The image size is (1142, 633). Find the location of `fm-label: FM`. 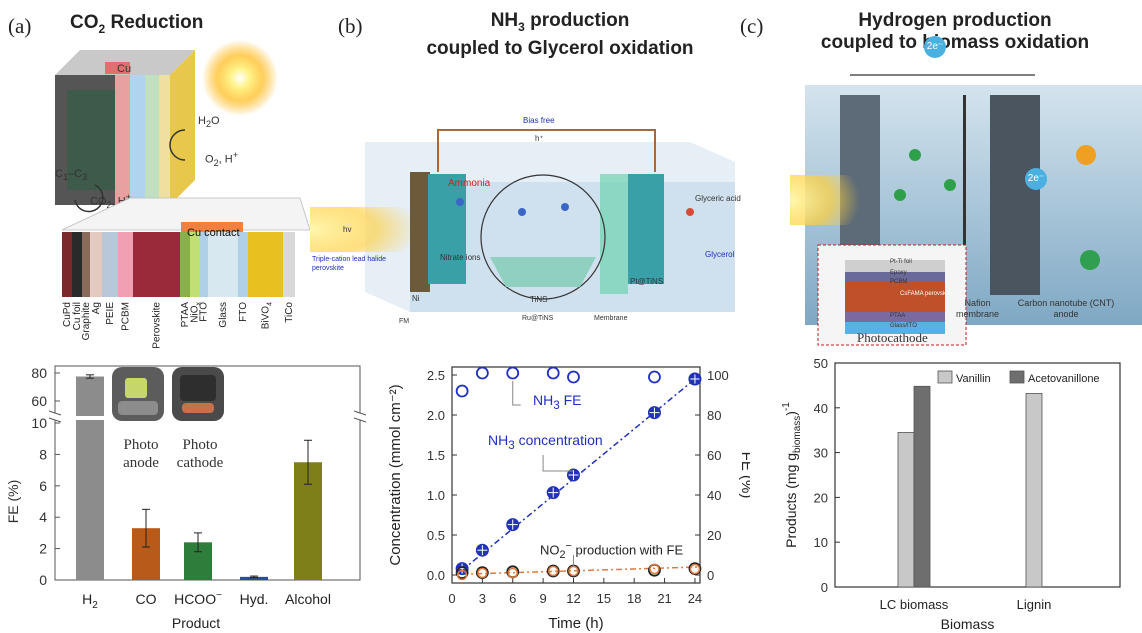

fm-label: FM is located at coordinates (404, 321).